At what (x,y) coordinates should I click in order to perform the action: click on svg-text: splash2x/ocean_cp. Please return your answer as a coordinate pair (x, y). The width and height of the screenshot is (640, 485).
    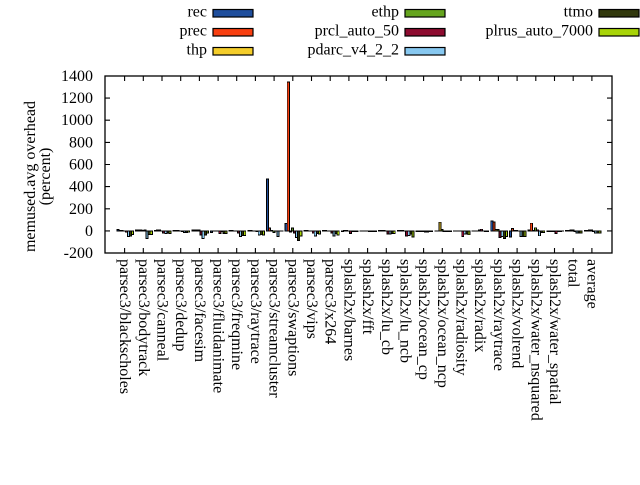
    Looking at the image, I should click on (423, 319).